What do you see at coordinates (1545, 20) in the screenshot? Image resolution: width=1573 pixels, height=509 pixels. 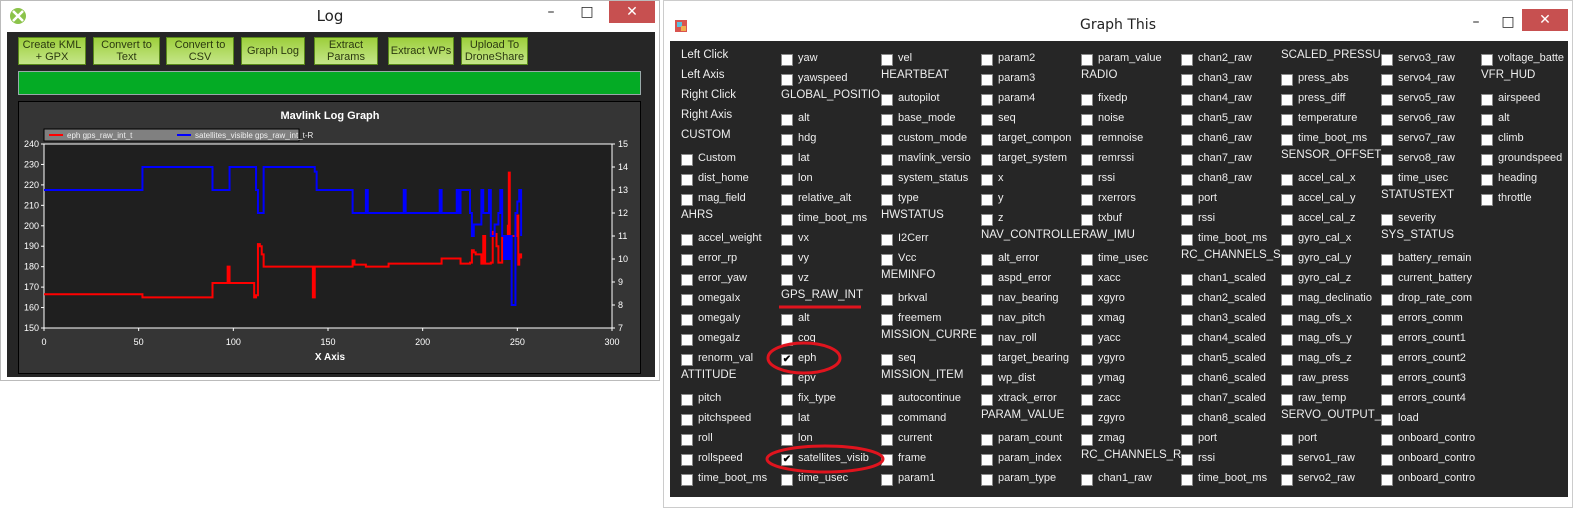 I see `close-button: ✕` at bounding box center [1545, 20].